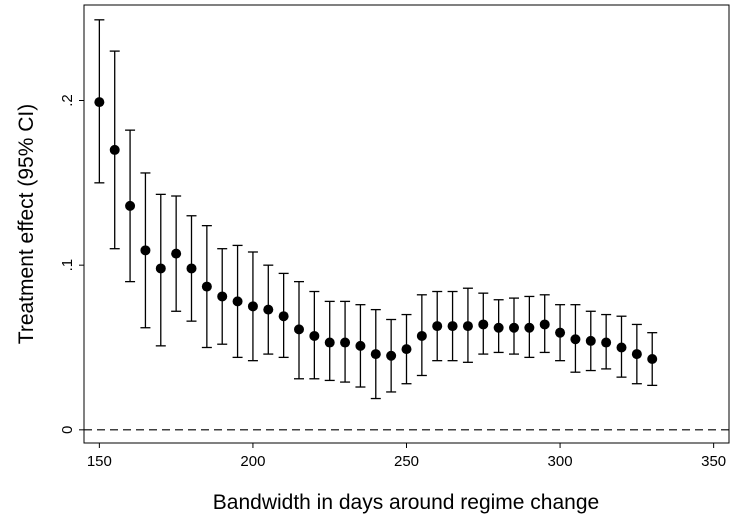 This screenshot has width=736, height=525. Describe the element at coordinates (67, 100) in the screenshot. I see `y-tick-label: .2` at that location.